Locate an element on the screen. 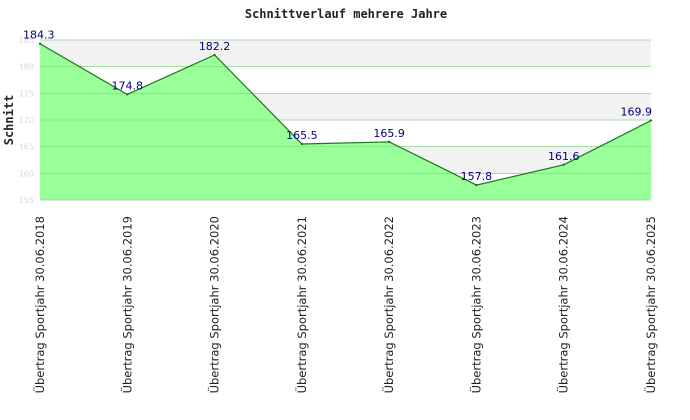 The image size is (690, 420). x-tick-label: Übertrag Sportjahr 30.06.2020 is located at coordinates (214, 304).